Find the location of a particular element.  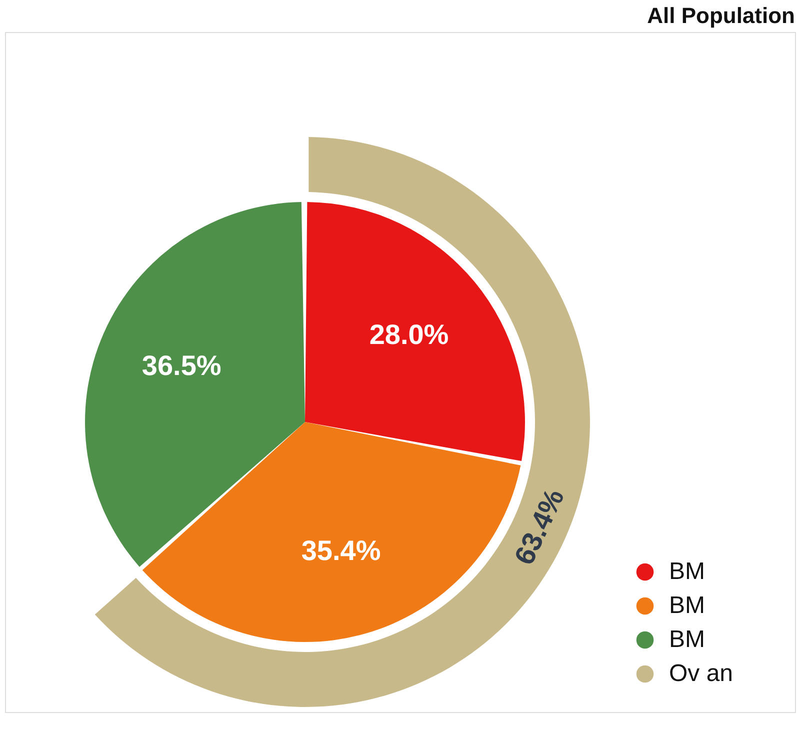

data-label: 63.4% is located at coordinates (539, 527).